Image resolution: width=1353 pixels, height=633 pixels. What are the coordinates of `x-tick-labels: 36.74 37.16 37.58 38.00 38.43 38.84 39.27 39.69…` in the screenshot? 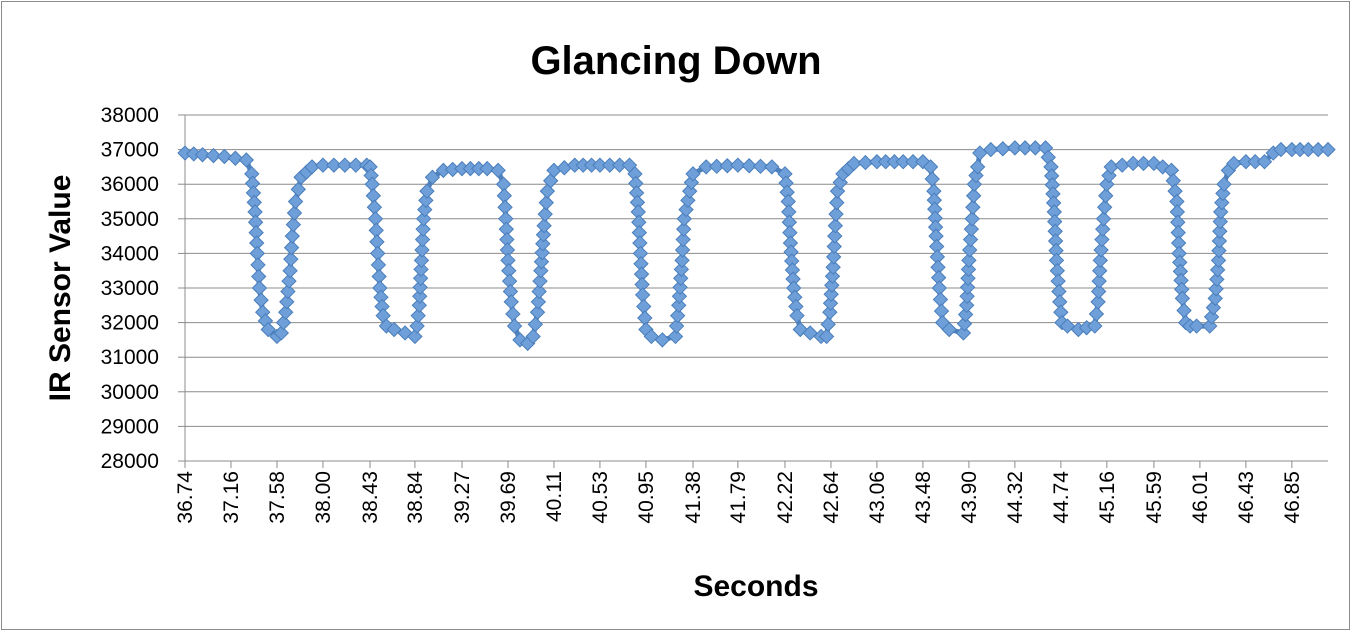 It's located at (739, 497).